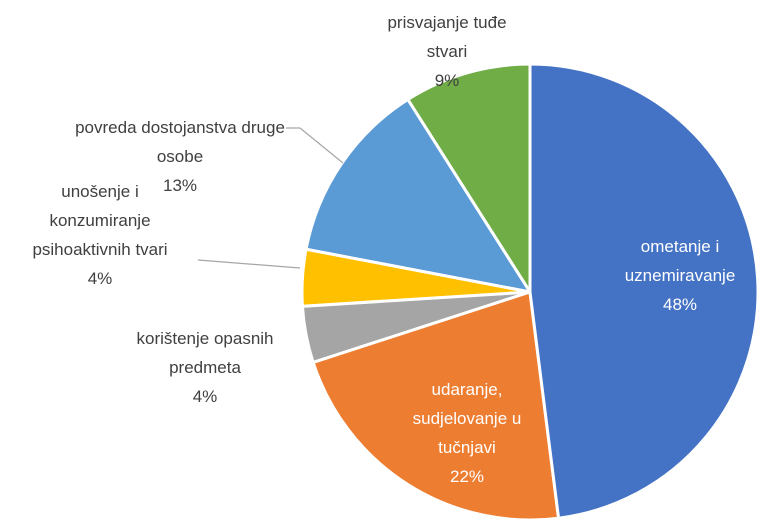 Image resolution: width=758 pixels, height=524 pixels. What do you see at coordinates (447, 80) in the screenshot?
I see `value-label: 9%` at bounding box center [447, 80].